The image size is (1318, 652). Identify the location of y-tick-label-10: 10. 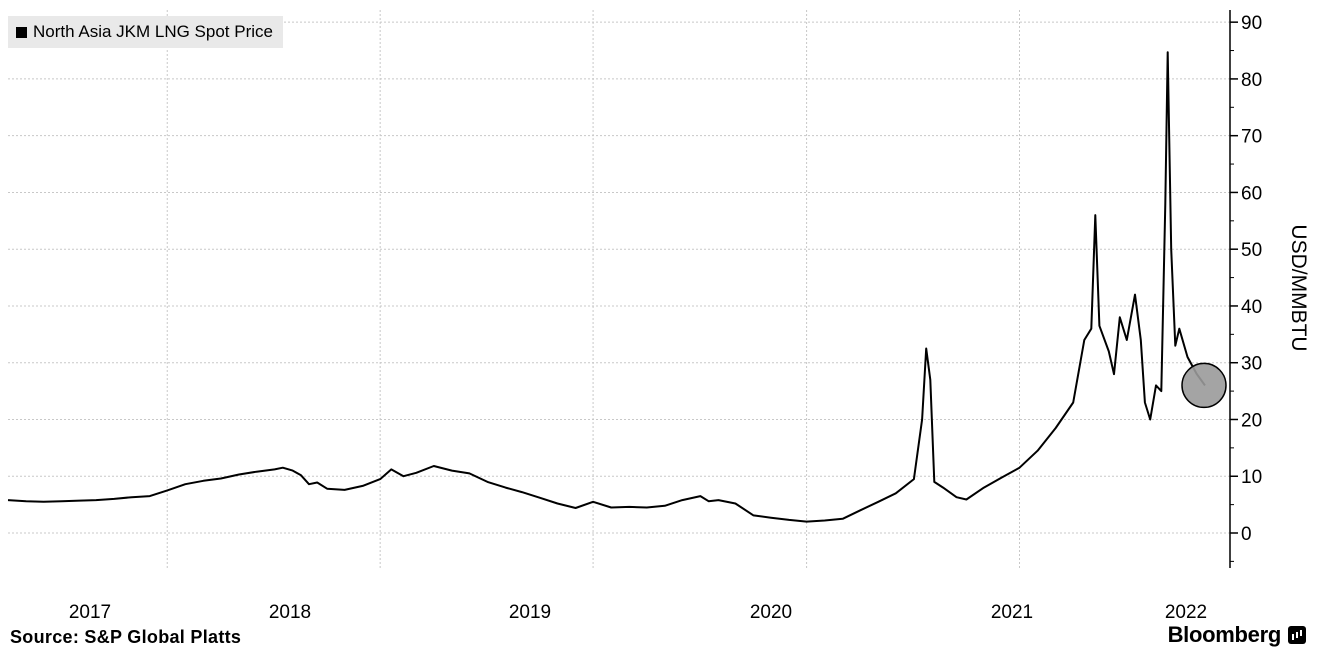
(1251, 477).